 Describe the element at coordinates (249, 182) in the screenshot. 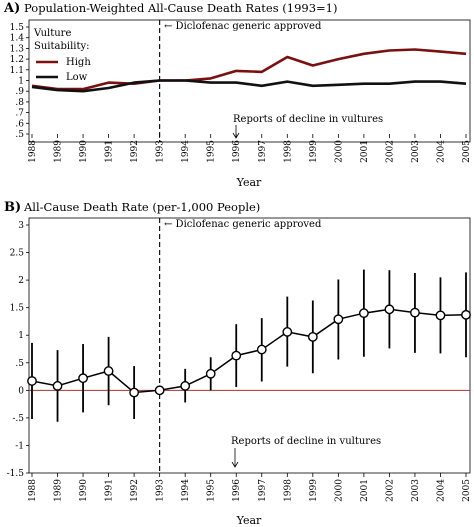

I see `panel-a-x-axis-label: Year` at that location.